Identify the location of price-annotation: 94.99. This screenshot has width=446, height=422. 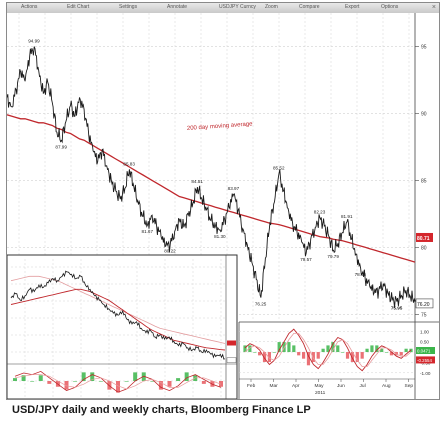
(34, 41).